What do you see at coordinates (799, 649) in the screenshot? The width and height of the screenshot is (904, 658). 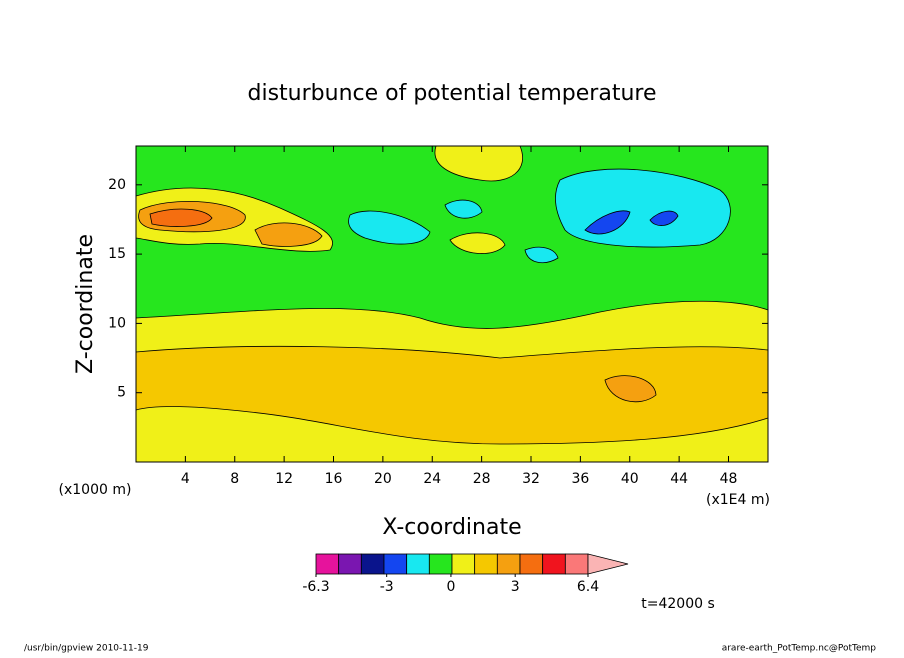 I see `footer-right: arare-earth_PotTemp.nc@PotTemp` at bounding box center [799, 649].